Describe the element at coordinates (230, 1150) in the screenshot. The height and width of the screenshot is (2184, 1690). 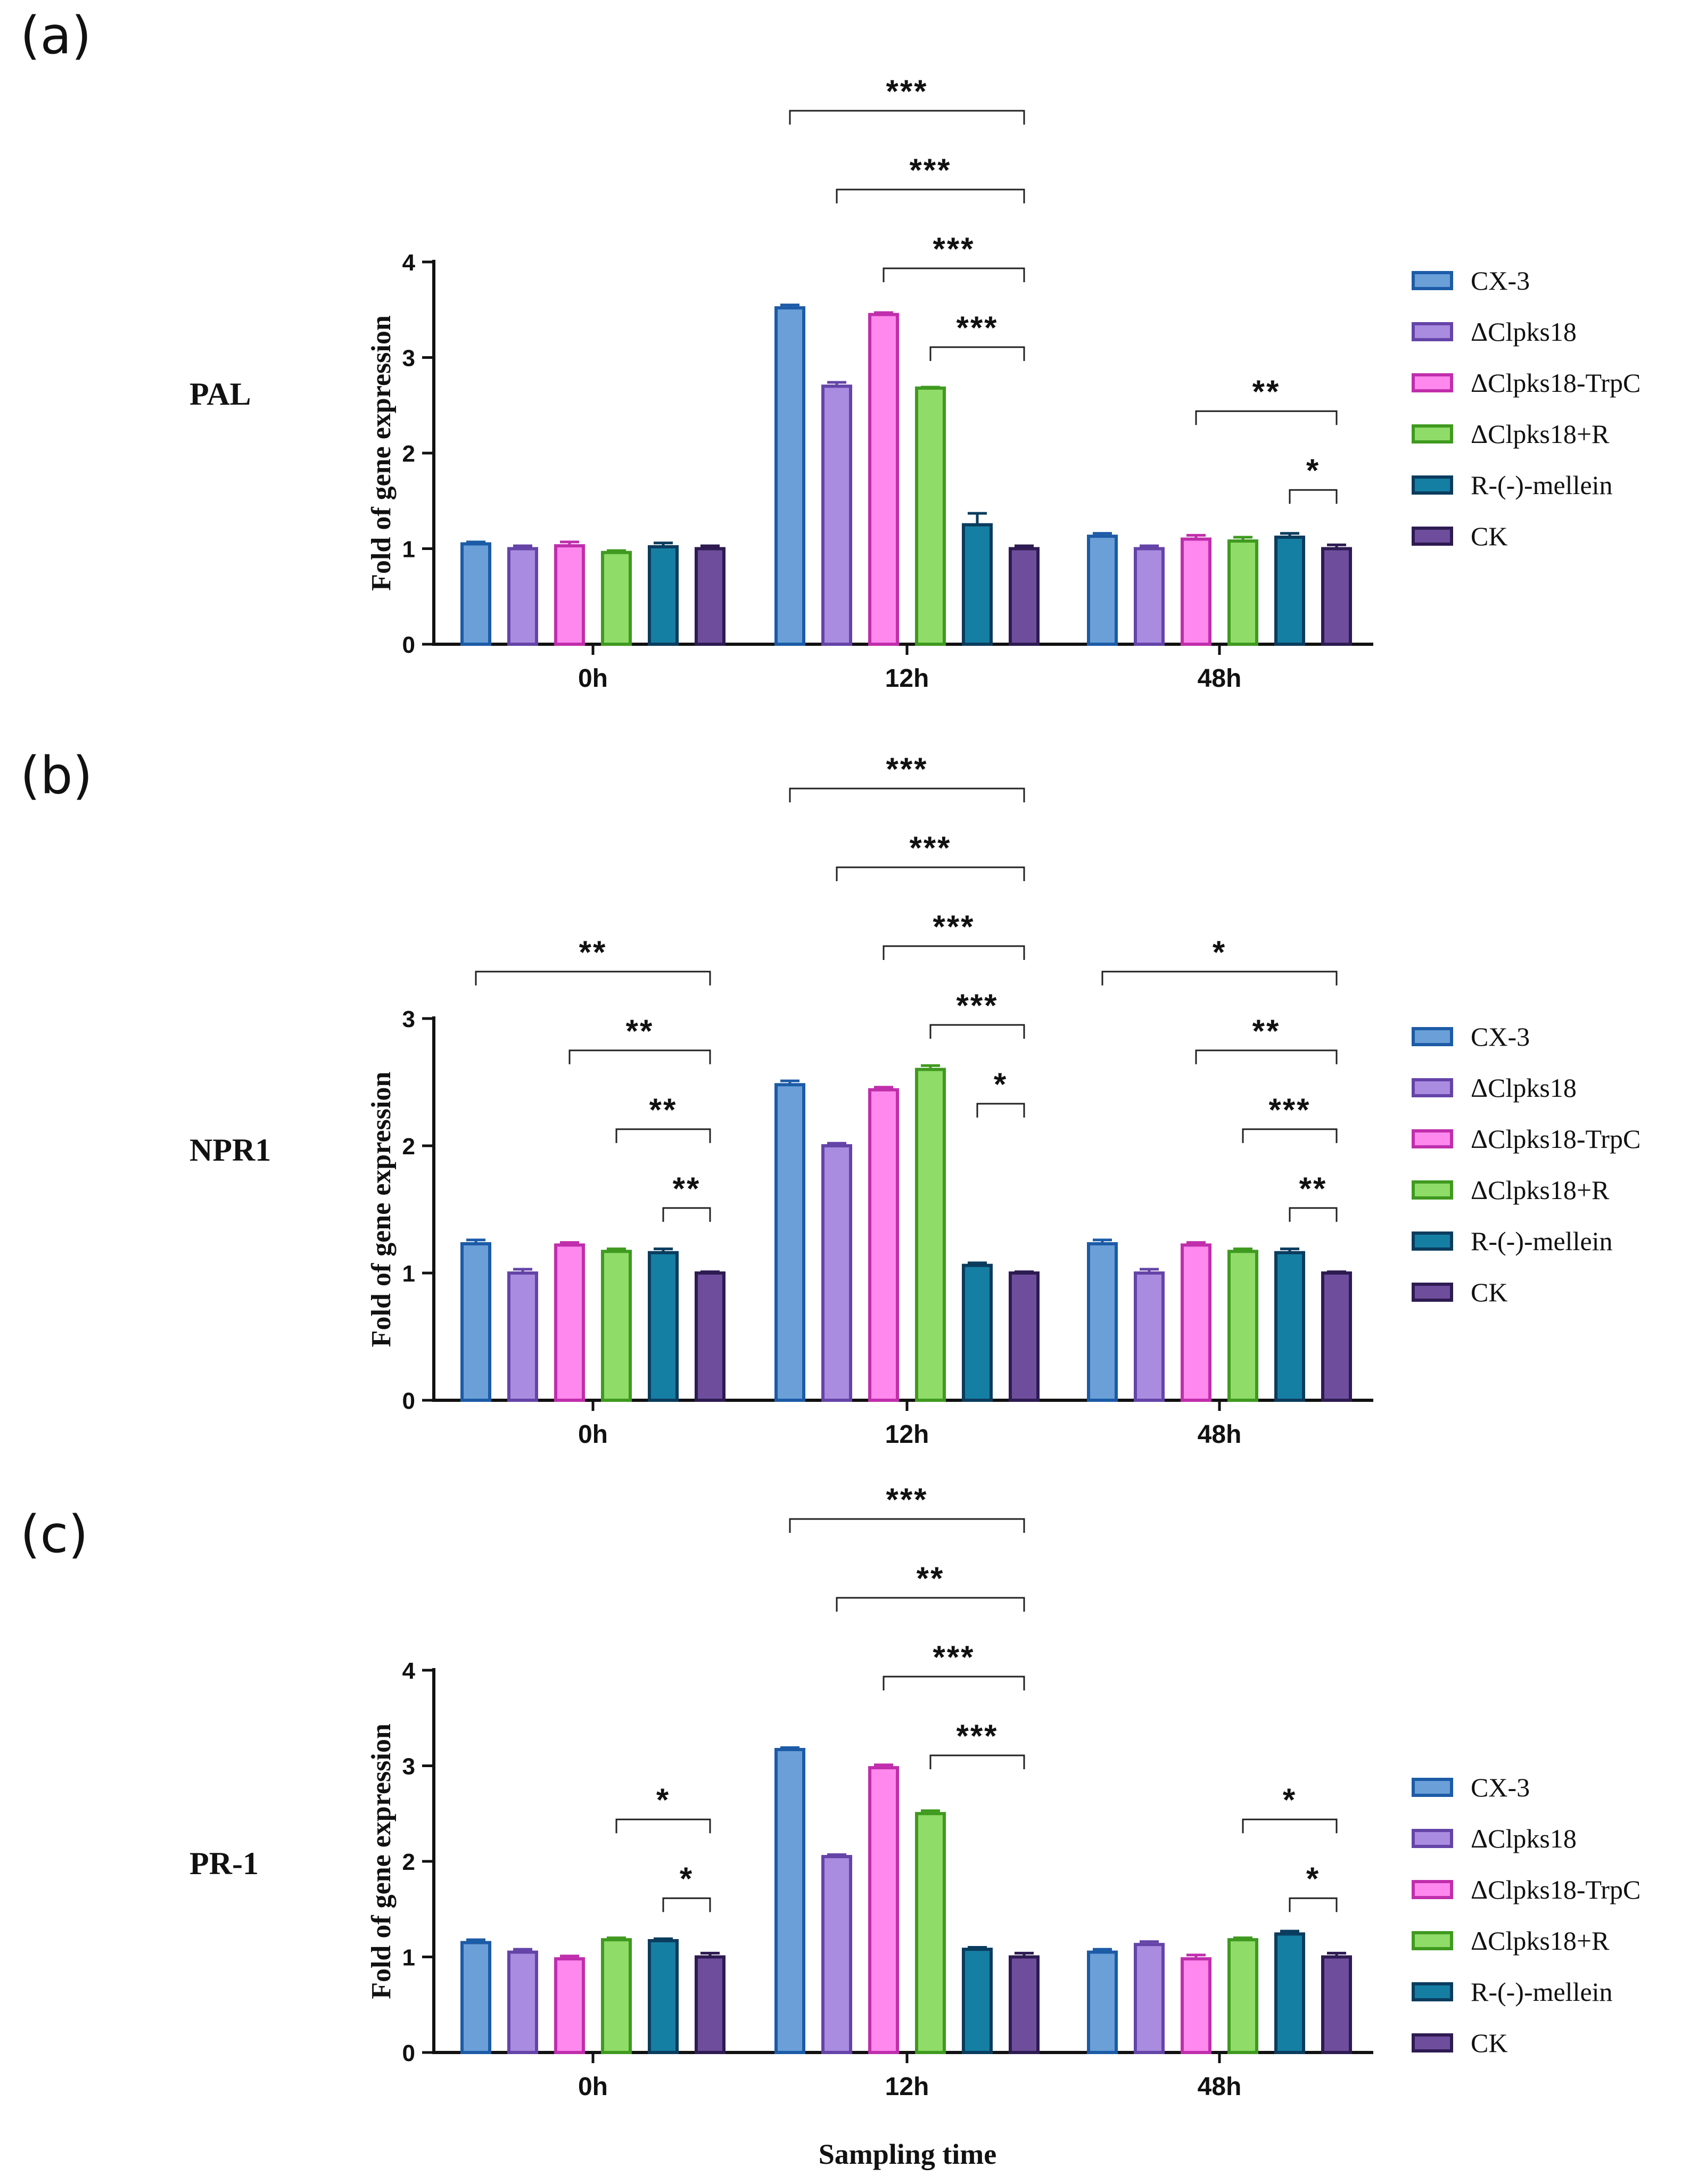
I see `gene-label: NPR1` at that location.